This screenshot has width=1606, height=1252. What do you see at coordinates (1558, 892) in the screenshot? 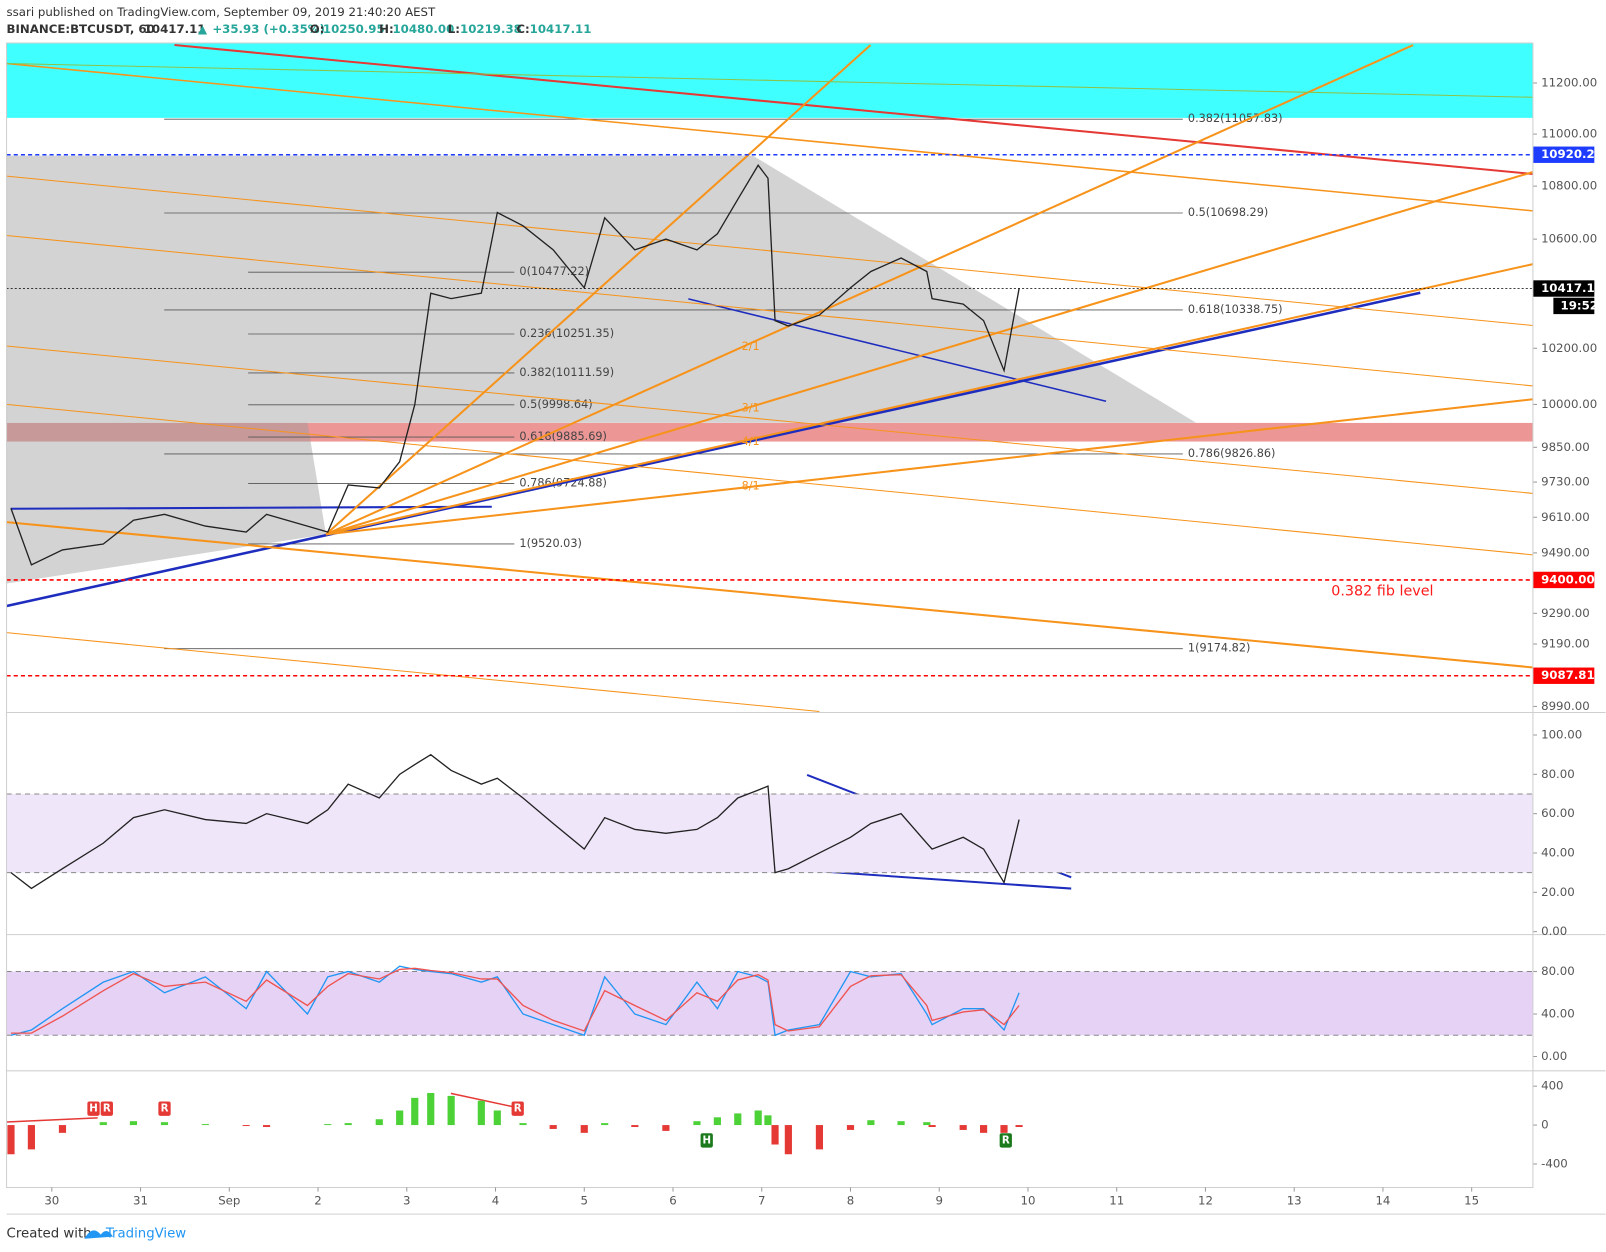
I see `y-tick-label: 20.00` at bounding box center [1558, 892].